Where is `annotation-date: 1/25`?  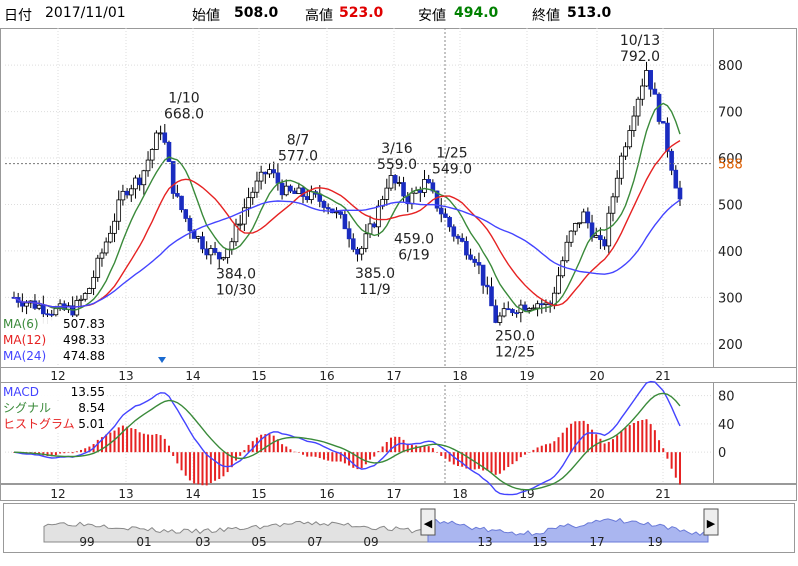
annotation-date: 1/25 is located at coordinates (451, 154).